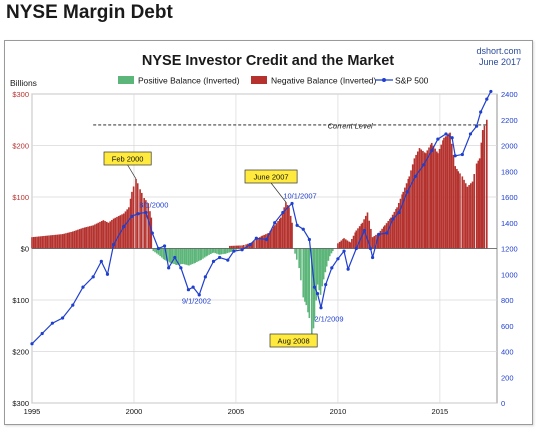 The height and width of the screenshot is (432, 540). What do you see at coordinates (25, 249) in the screenshot?
I see `y-left-tick-label: $0` at bounding box center [25, 249].